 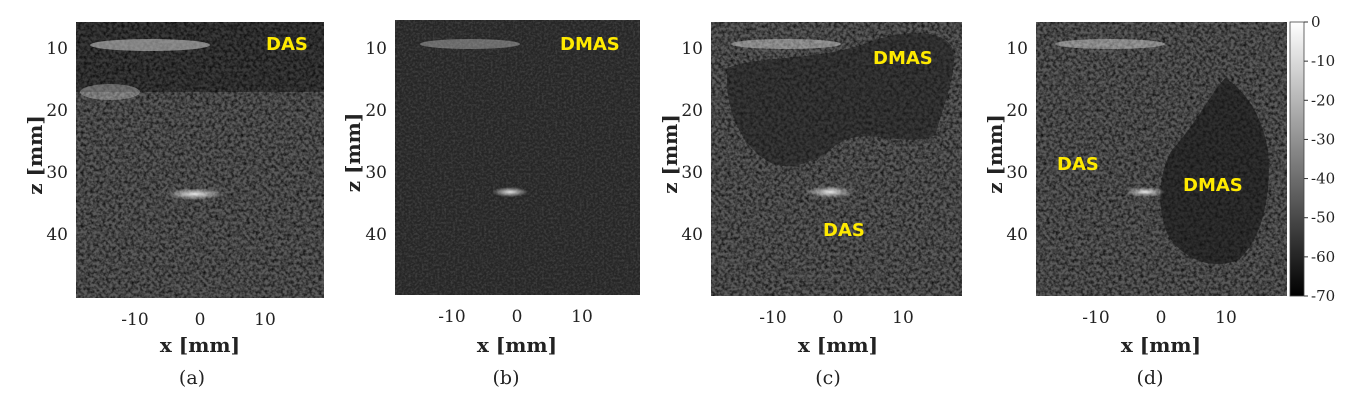 What do you see at coordinates (582, 317) in the screenshot?
I see `panel-b-xtick: 10` at bounding box center [582, 317].